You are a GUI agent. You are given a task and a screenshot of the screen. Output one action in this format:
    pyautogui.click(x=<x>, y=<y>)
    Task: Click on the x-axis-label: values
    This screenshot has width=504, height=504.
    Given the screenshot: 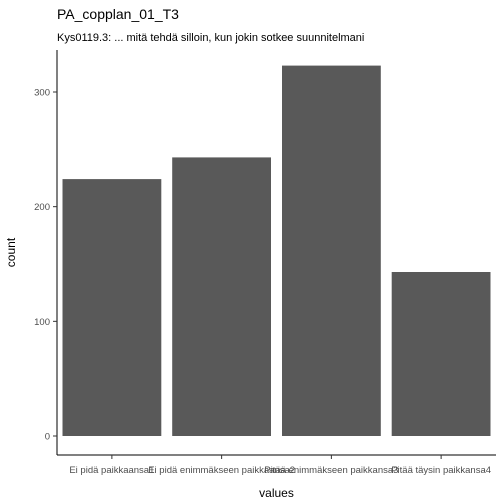 What is the action you would take?
    pyautogui.click(x=276, y=493)
    